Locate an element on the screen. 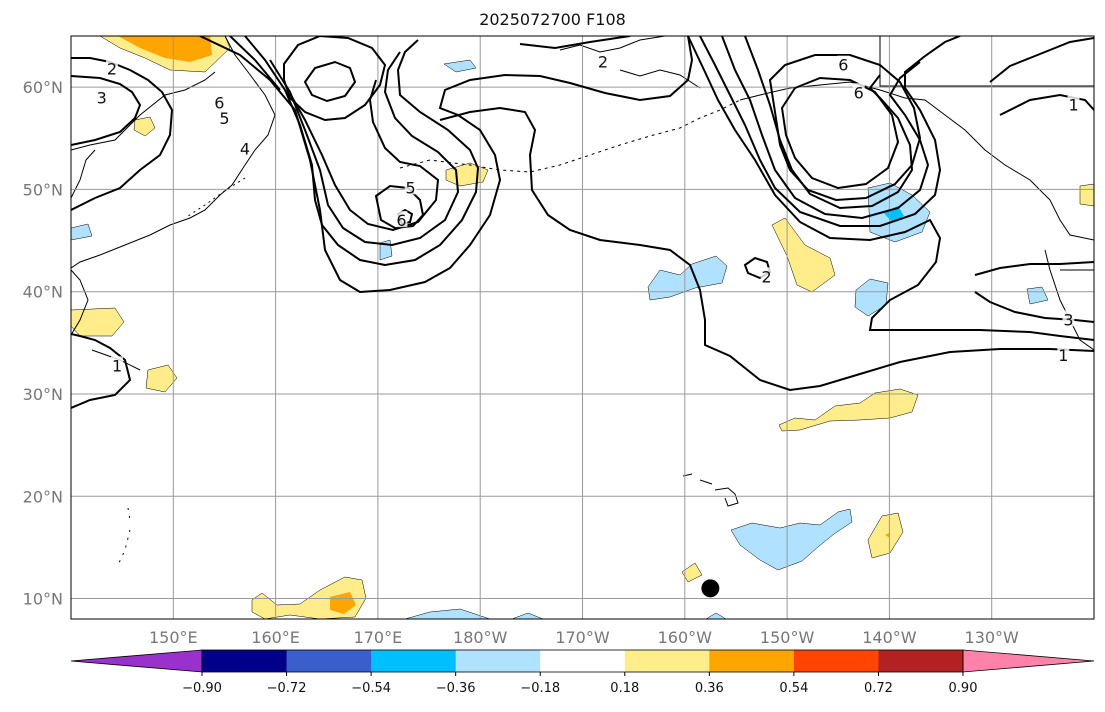 This screenshot has height=712, width=1105. colorbar-outline is located at coordinates (582, 661).